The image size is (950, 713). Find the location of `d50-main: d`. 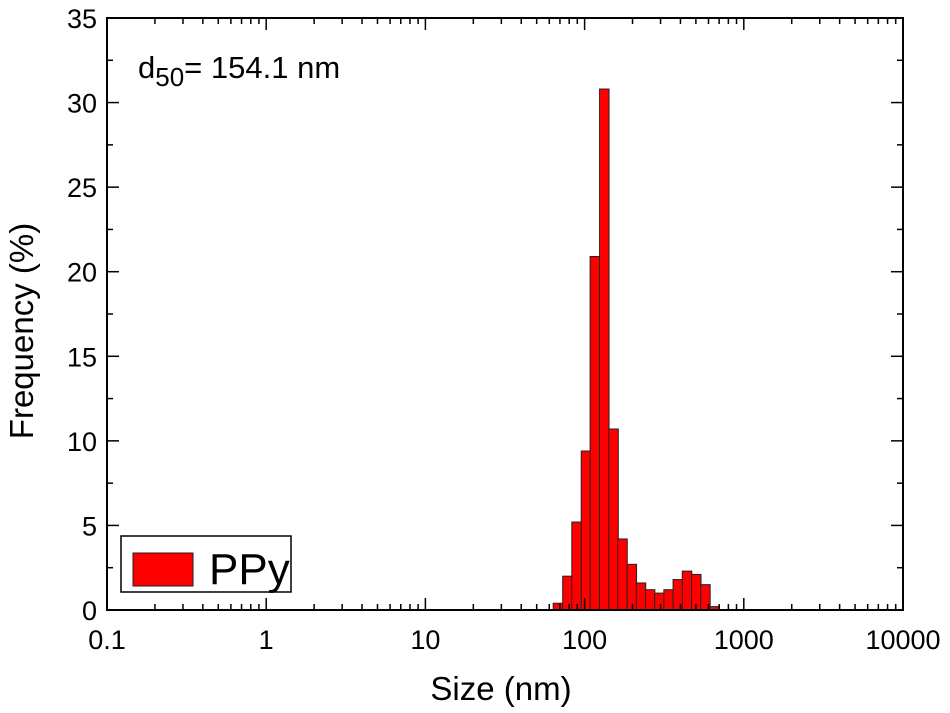

d50-main: d is located at coordinates (146, 67).